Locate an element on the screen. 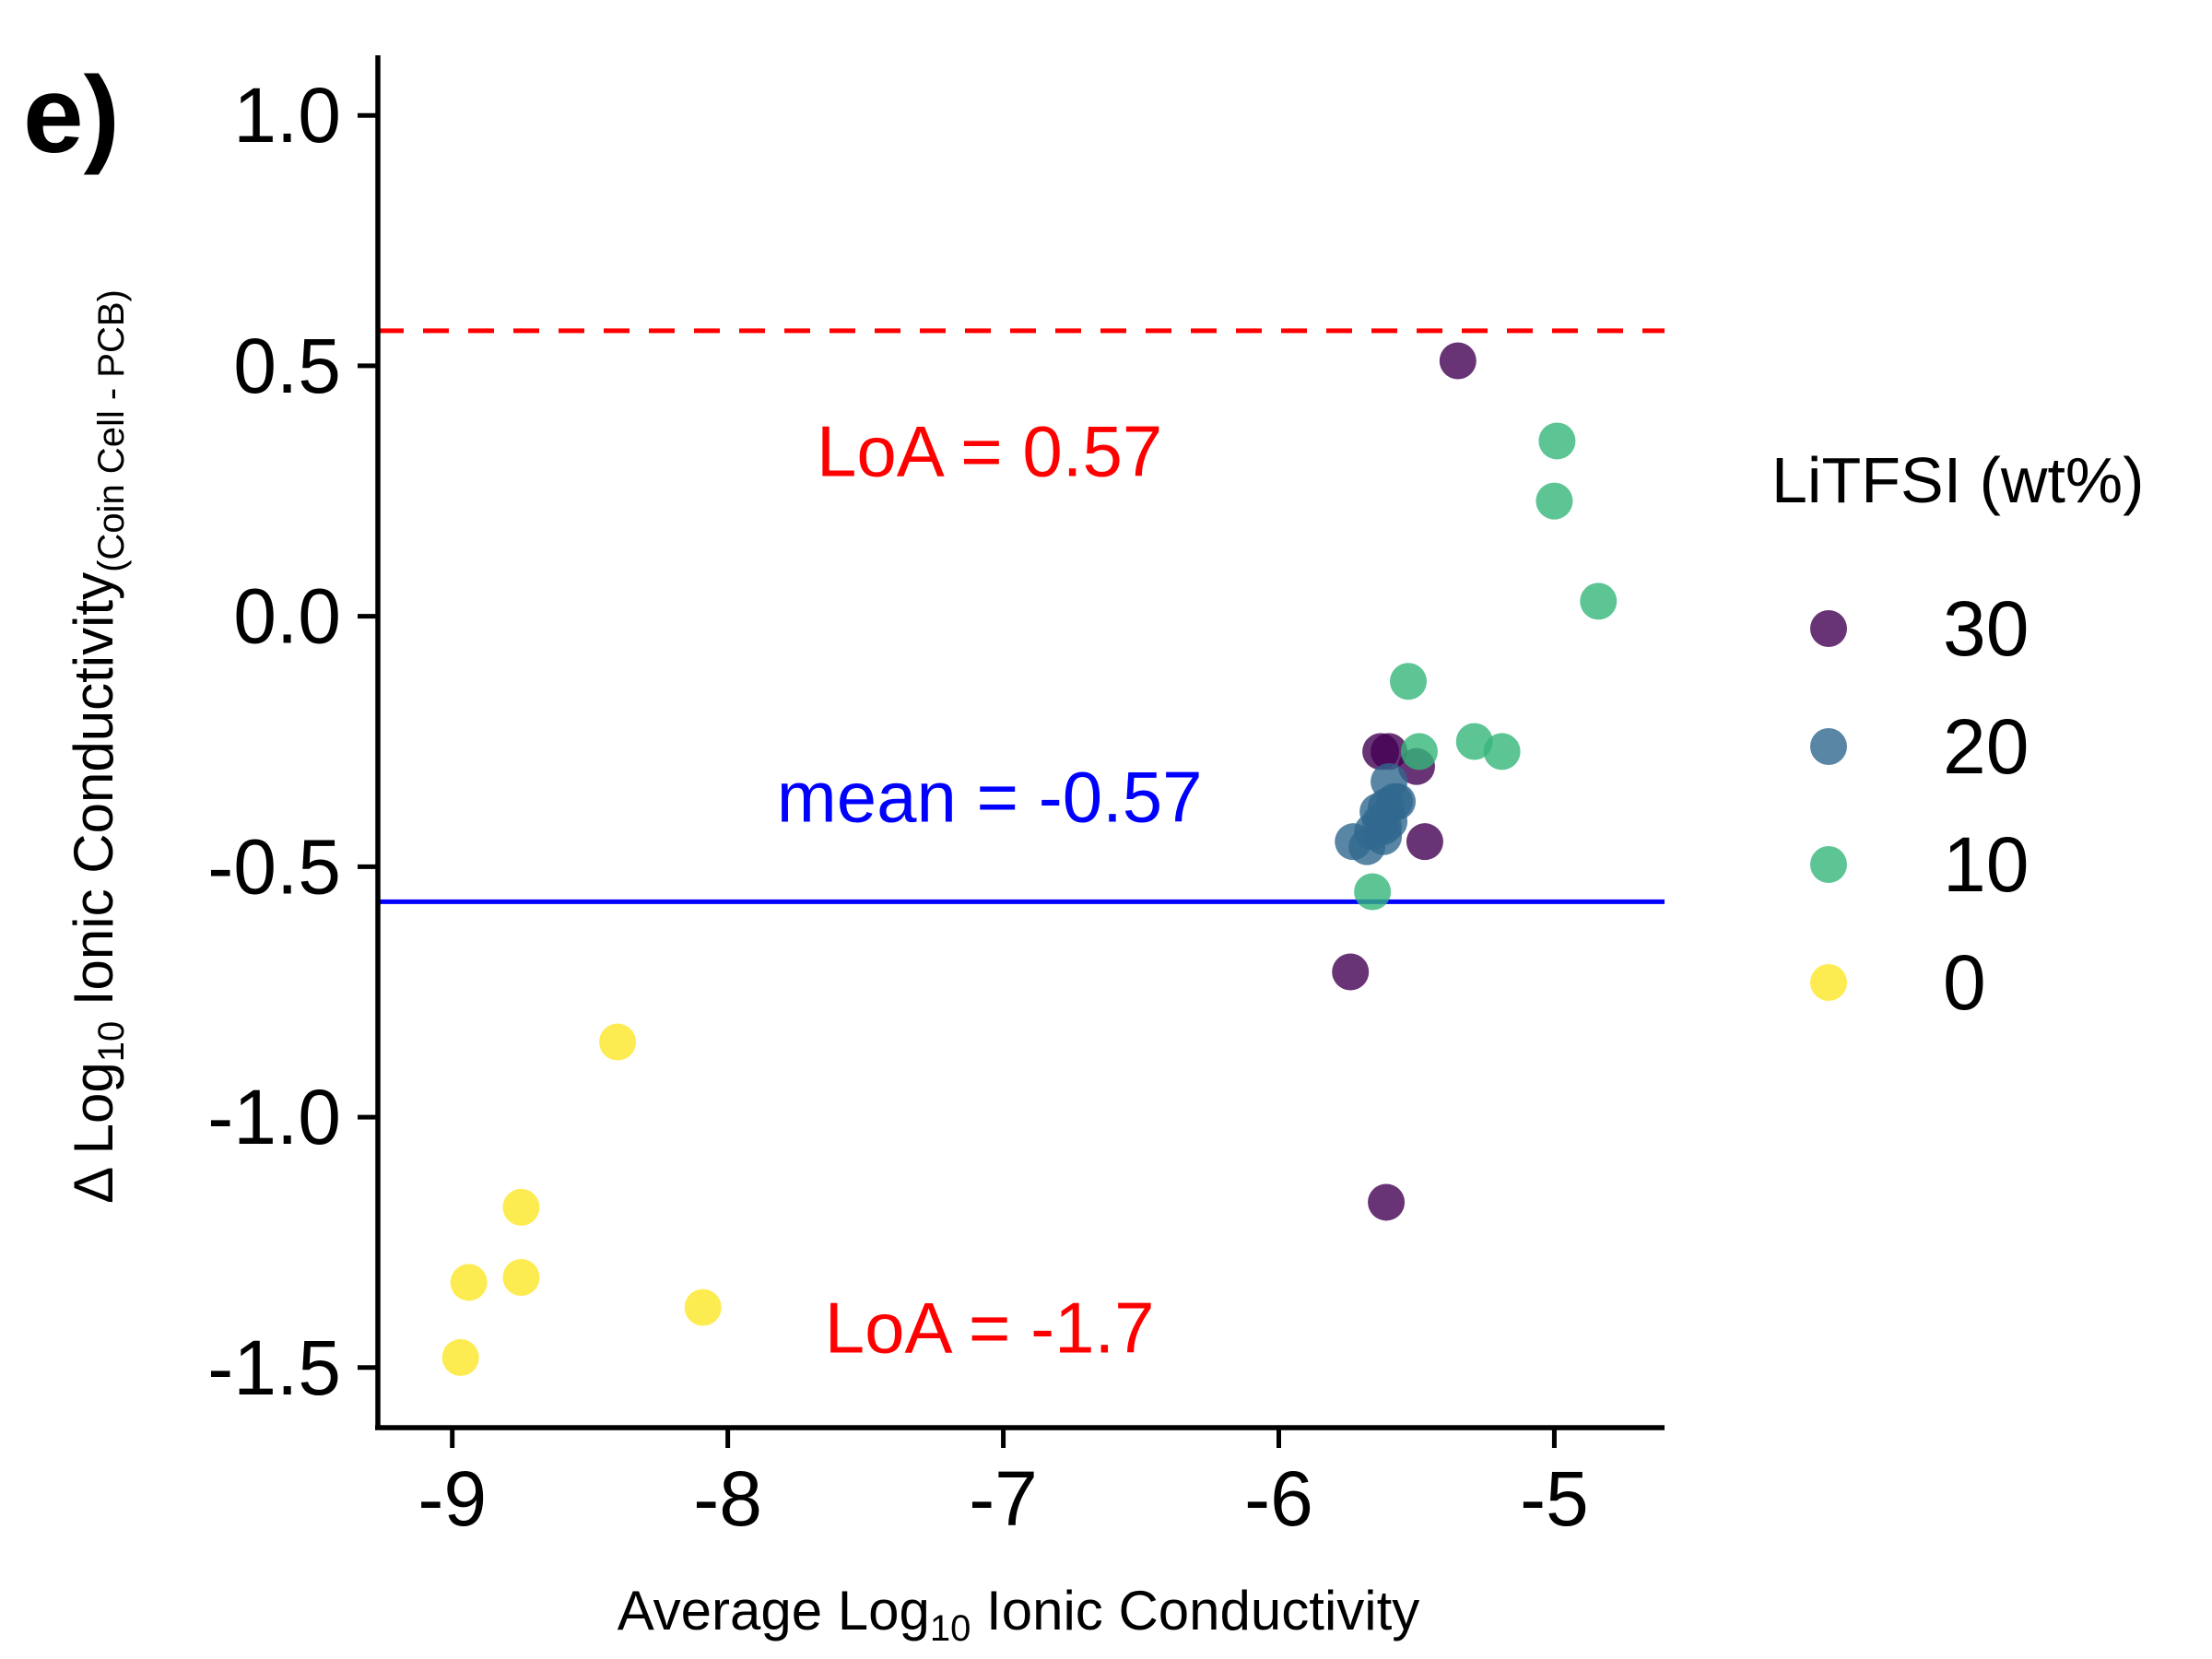  x-tick-label: -9 is located at coordinates (452, 1498).